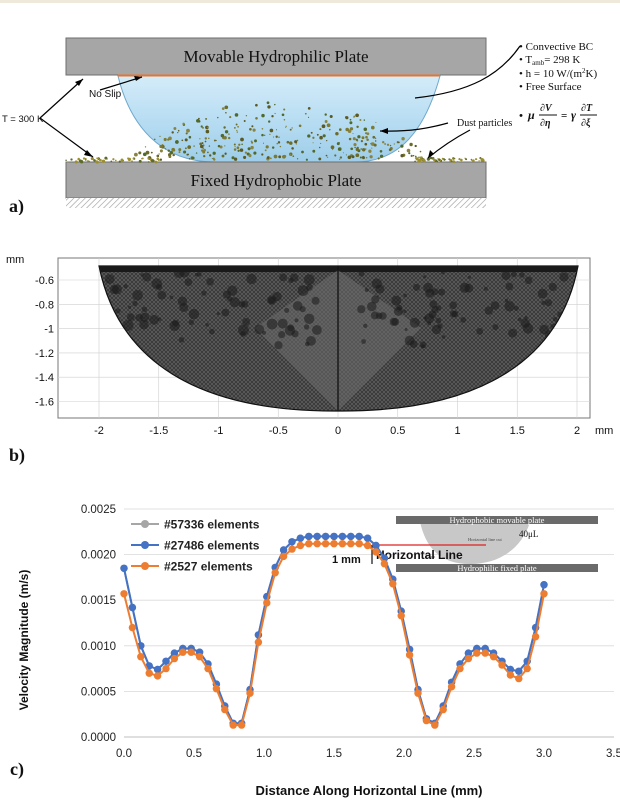 The height and width of the screenshot is (801, 620). Describe the element at coordinates (346, 560) in the screenshot. I see `annot-1mm: 1 mm` at that location.